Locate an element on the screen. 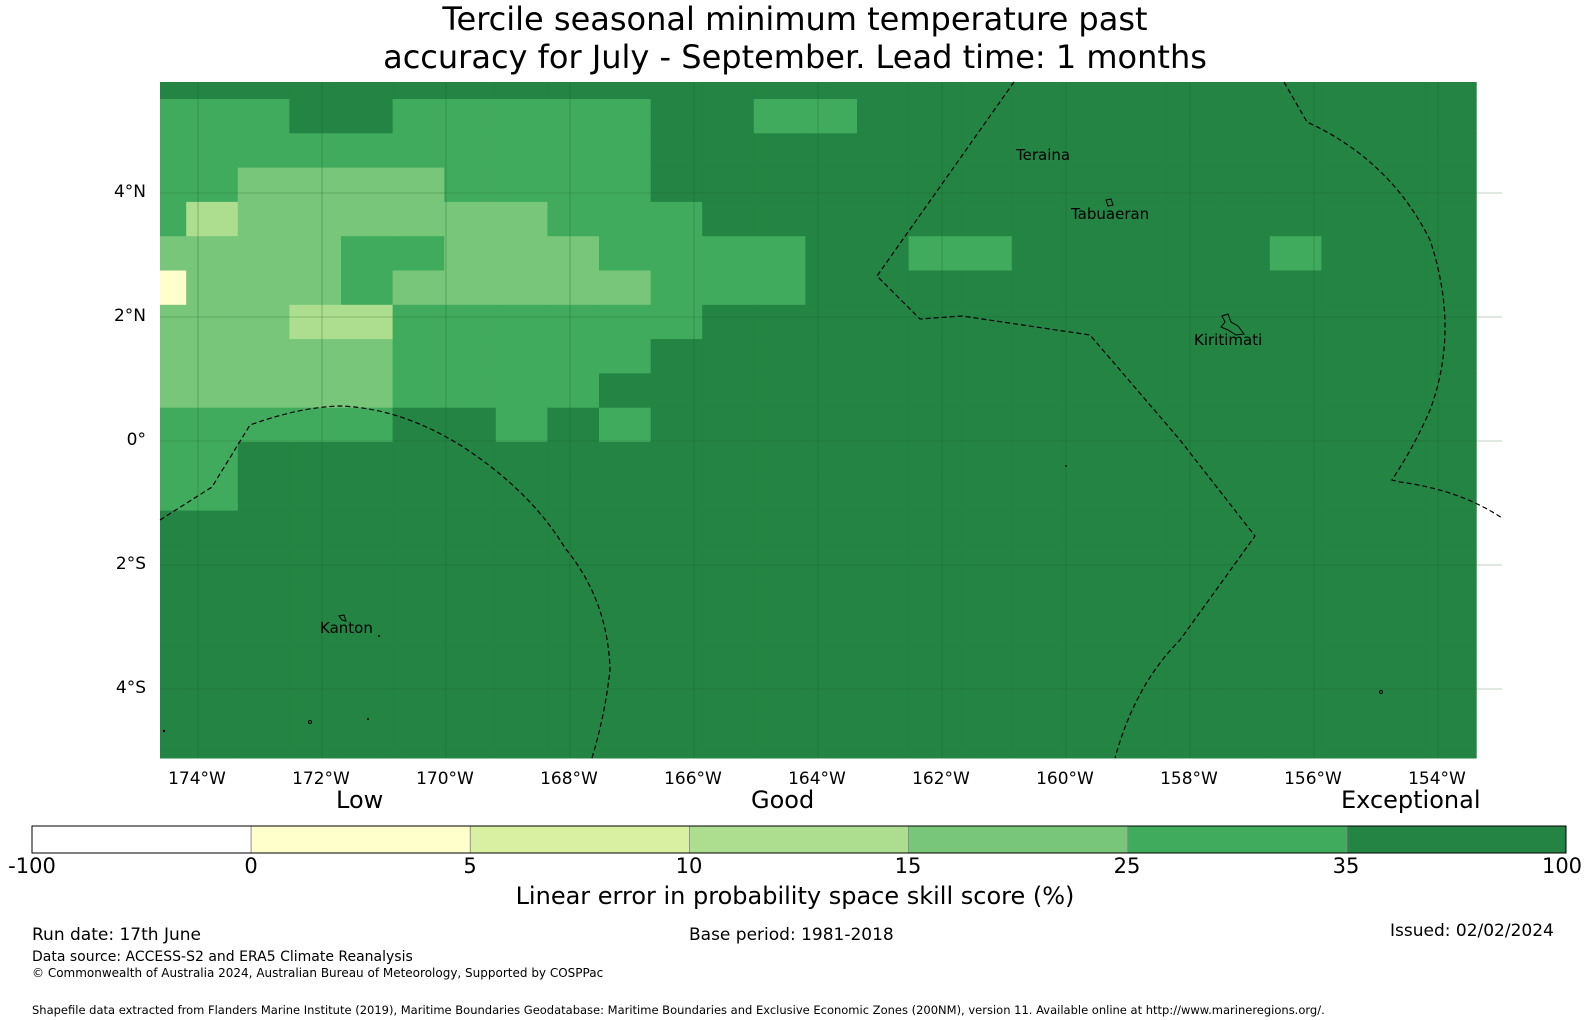 The image size is (1590, 1020). eez-boundary-phoenix is located at coordinates (385, 582).